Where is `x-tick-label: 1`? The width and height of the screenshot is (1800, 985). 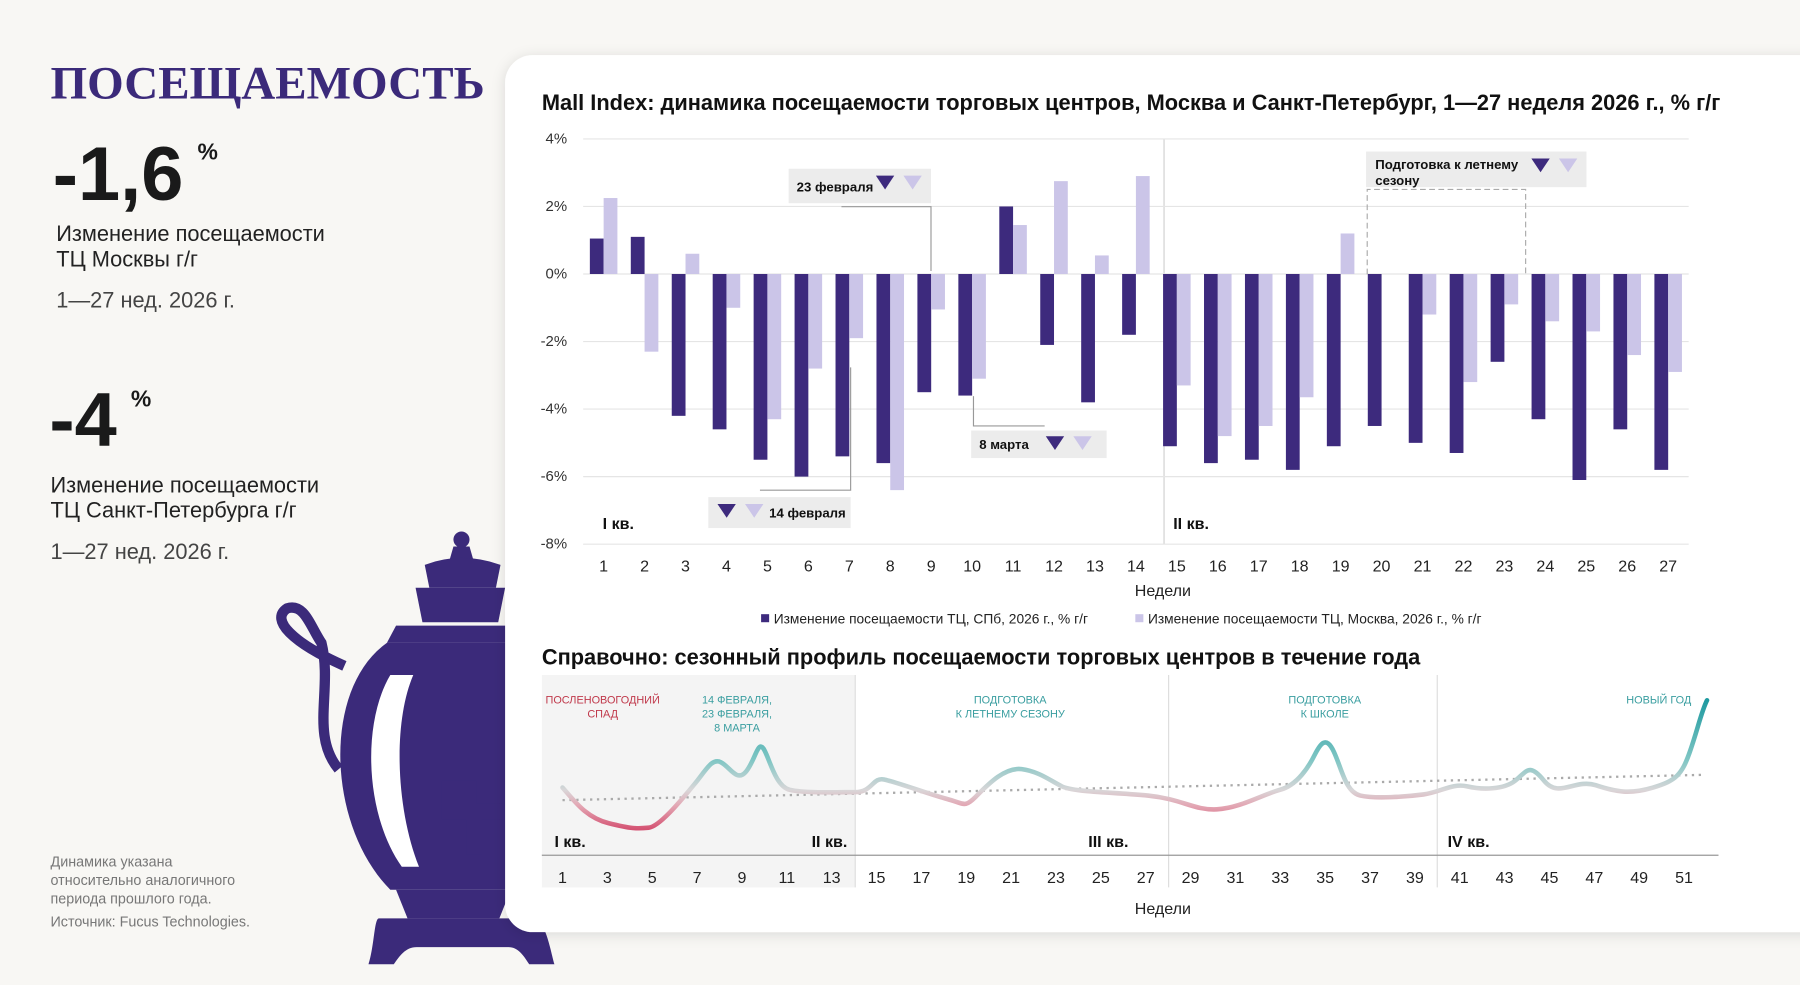
x-tick-label: 1 is located at coordinates (562, 878).